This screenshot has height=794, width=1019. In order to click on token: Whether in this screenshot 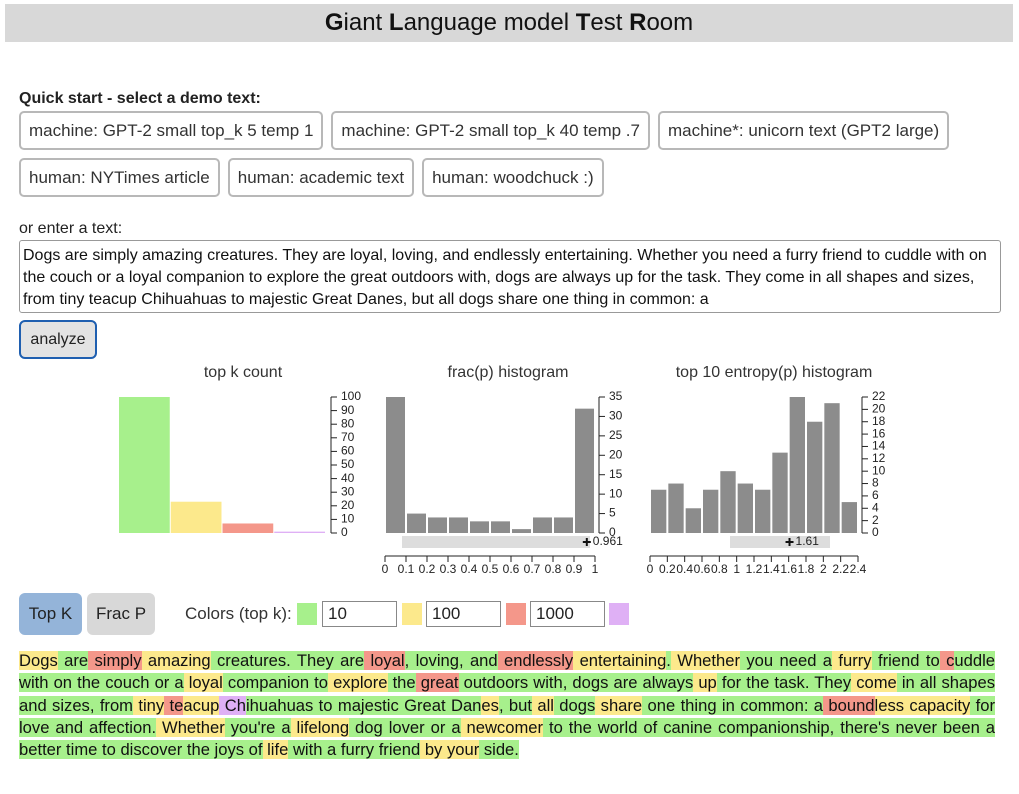, I will do `click(190, 727)`.